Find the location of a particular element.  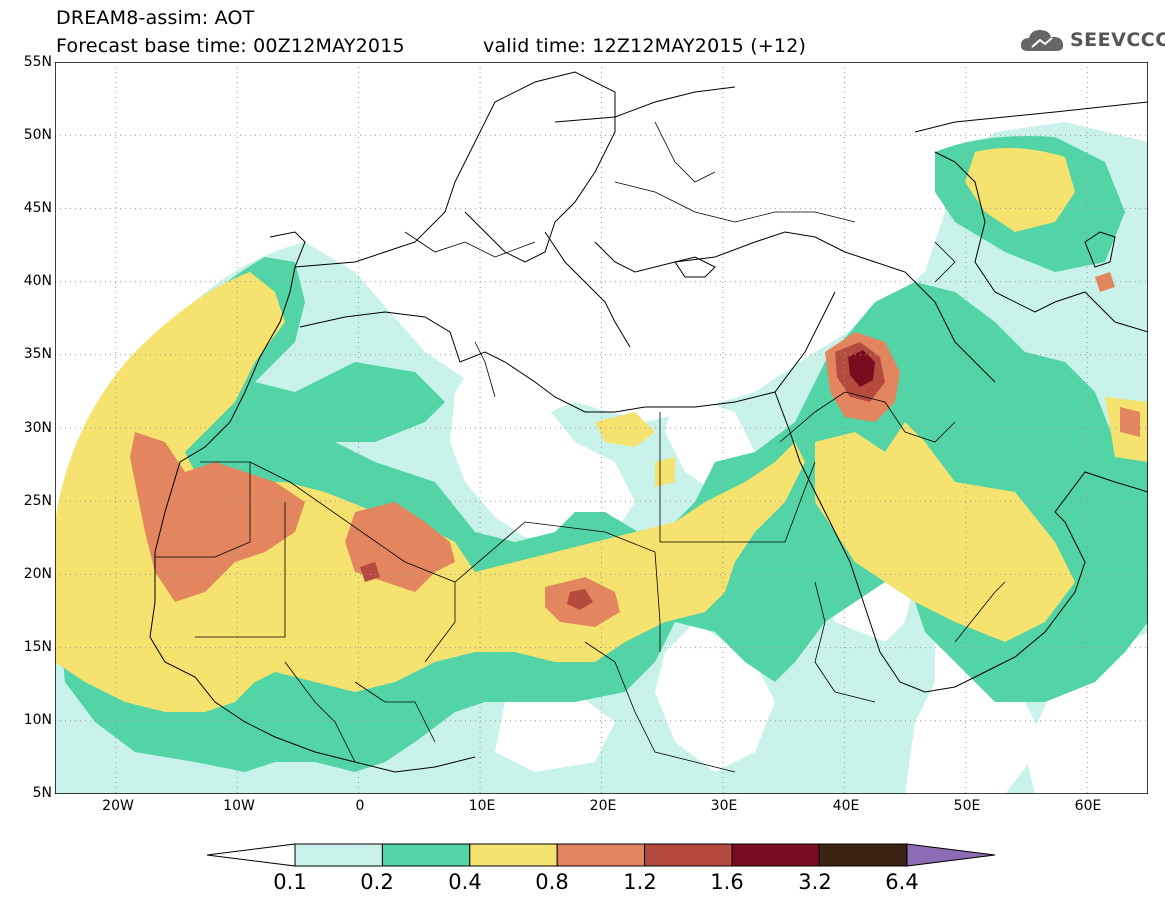

lat-tick-label: 15N is located at coordinates (37, 647).